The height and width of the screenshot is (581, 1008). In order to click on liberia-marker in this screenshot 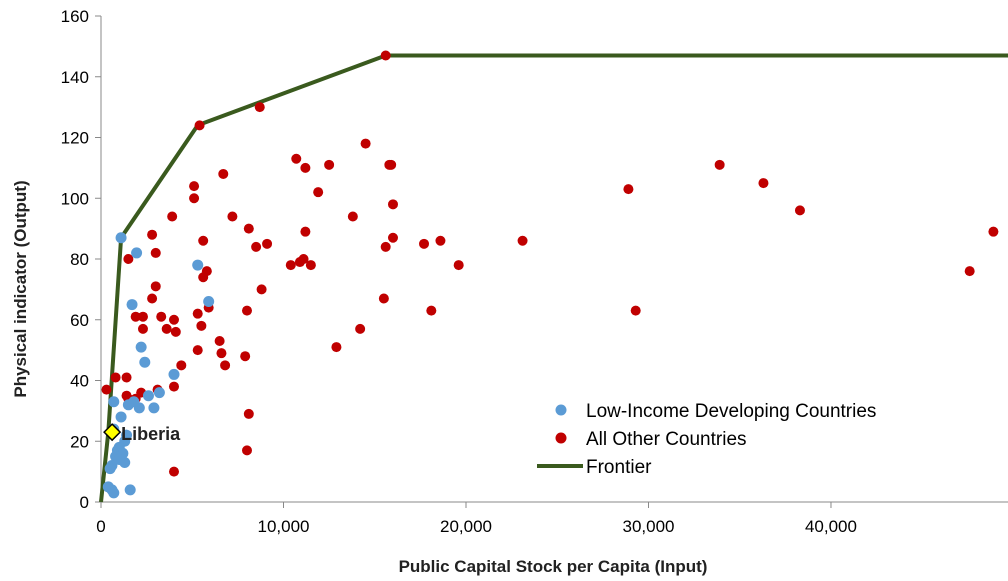, I will do `click(112, 432)`.